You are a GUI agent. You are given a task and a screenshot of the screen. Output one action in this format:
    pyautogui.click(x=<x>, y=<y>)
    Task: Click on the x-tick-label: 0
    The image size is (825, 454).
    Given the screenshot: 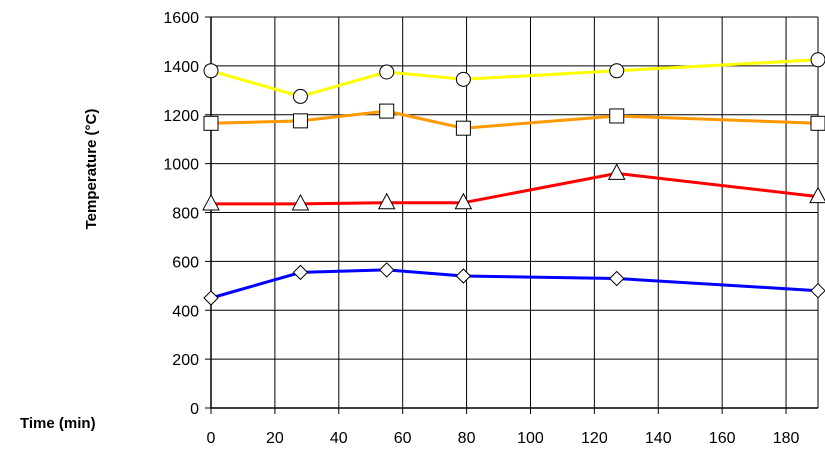 What is the action you would take?
    pyautogui.click(x=211, y=438)
    